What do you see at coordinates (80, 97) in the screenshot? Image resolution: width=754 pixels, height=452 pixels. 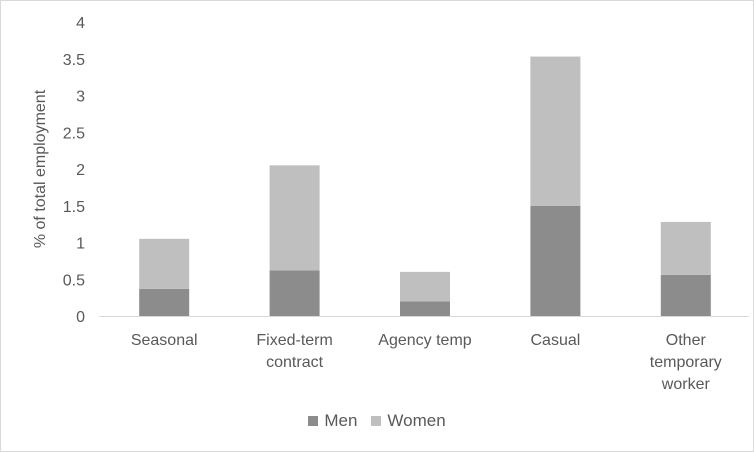 I see `y-tick-label: 3` at bounding box center [80, 97].